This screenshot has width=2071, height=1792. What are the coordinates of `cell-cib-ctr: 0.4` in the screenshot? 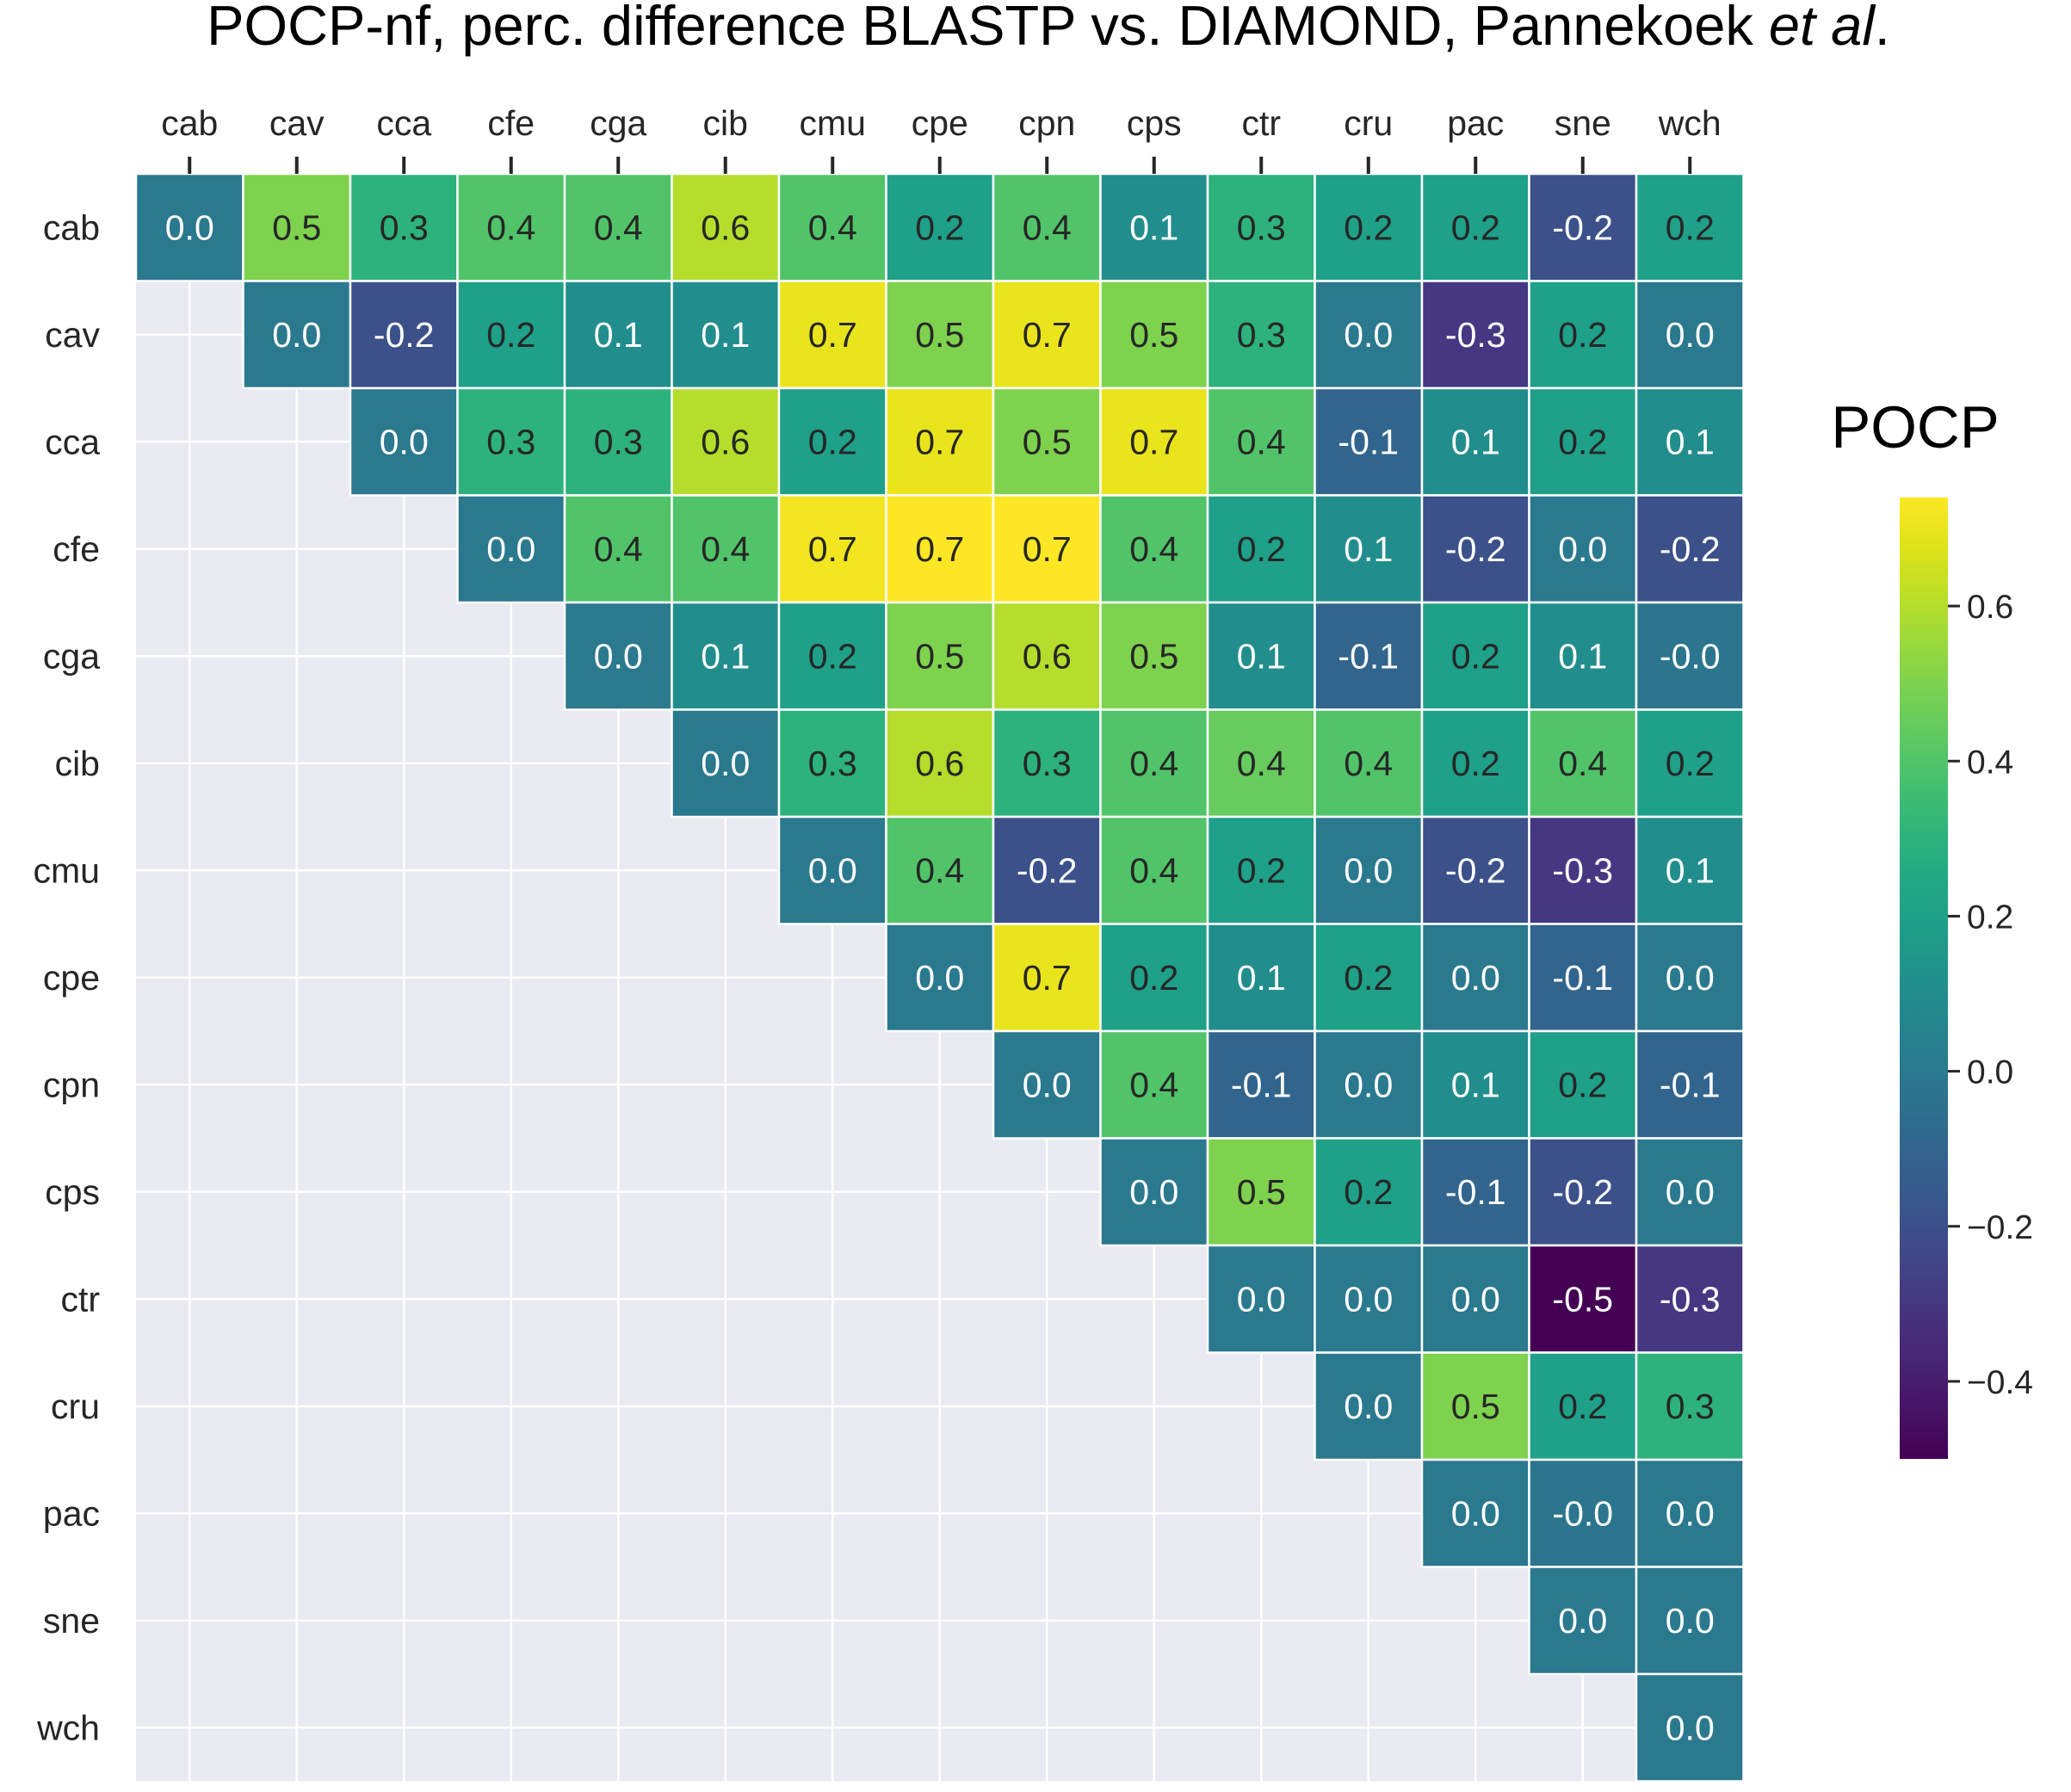 It's located at (1261, 763).